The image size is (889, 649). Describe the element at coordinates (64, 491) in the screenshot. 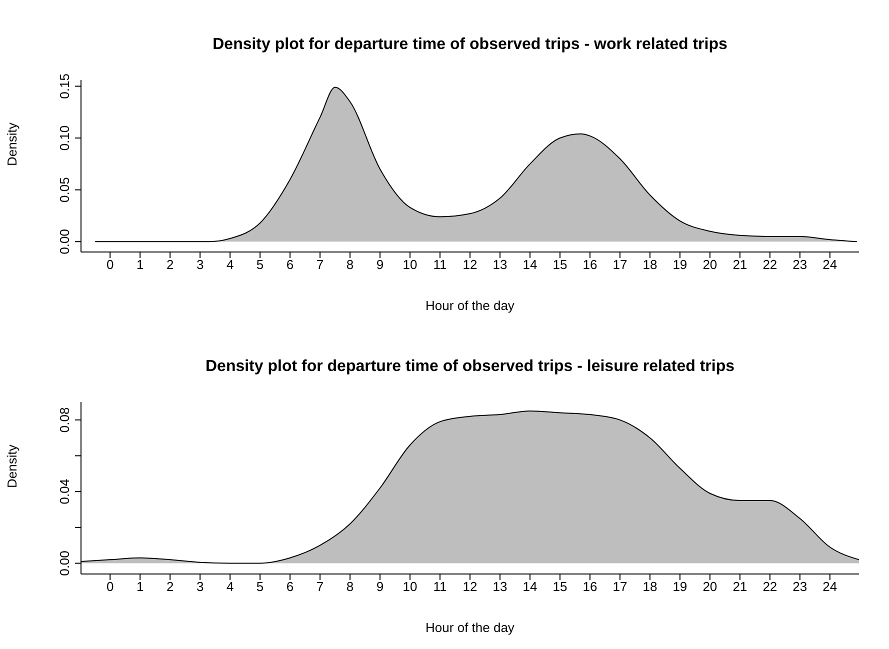

I see `y-tick-label: 0.04` at that location.